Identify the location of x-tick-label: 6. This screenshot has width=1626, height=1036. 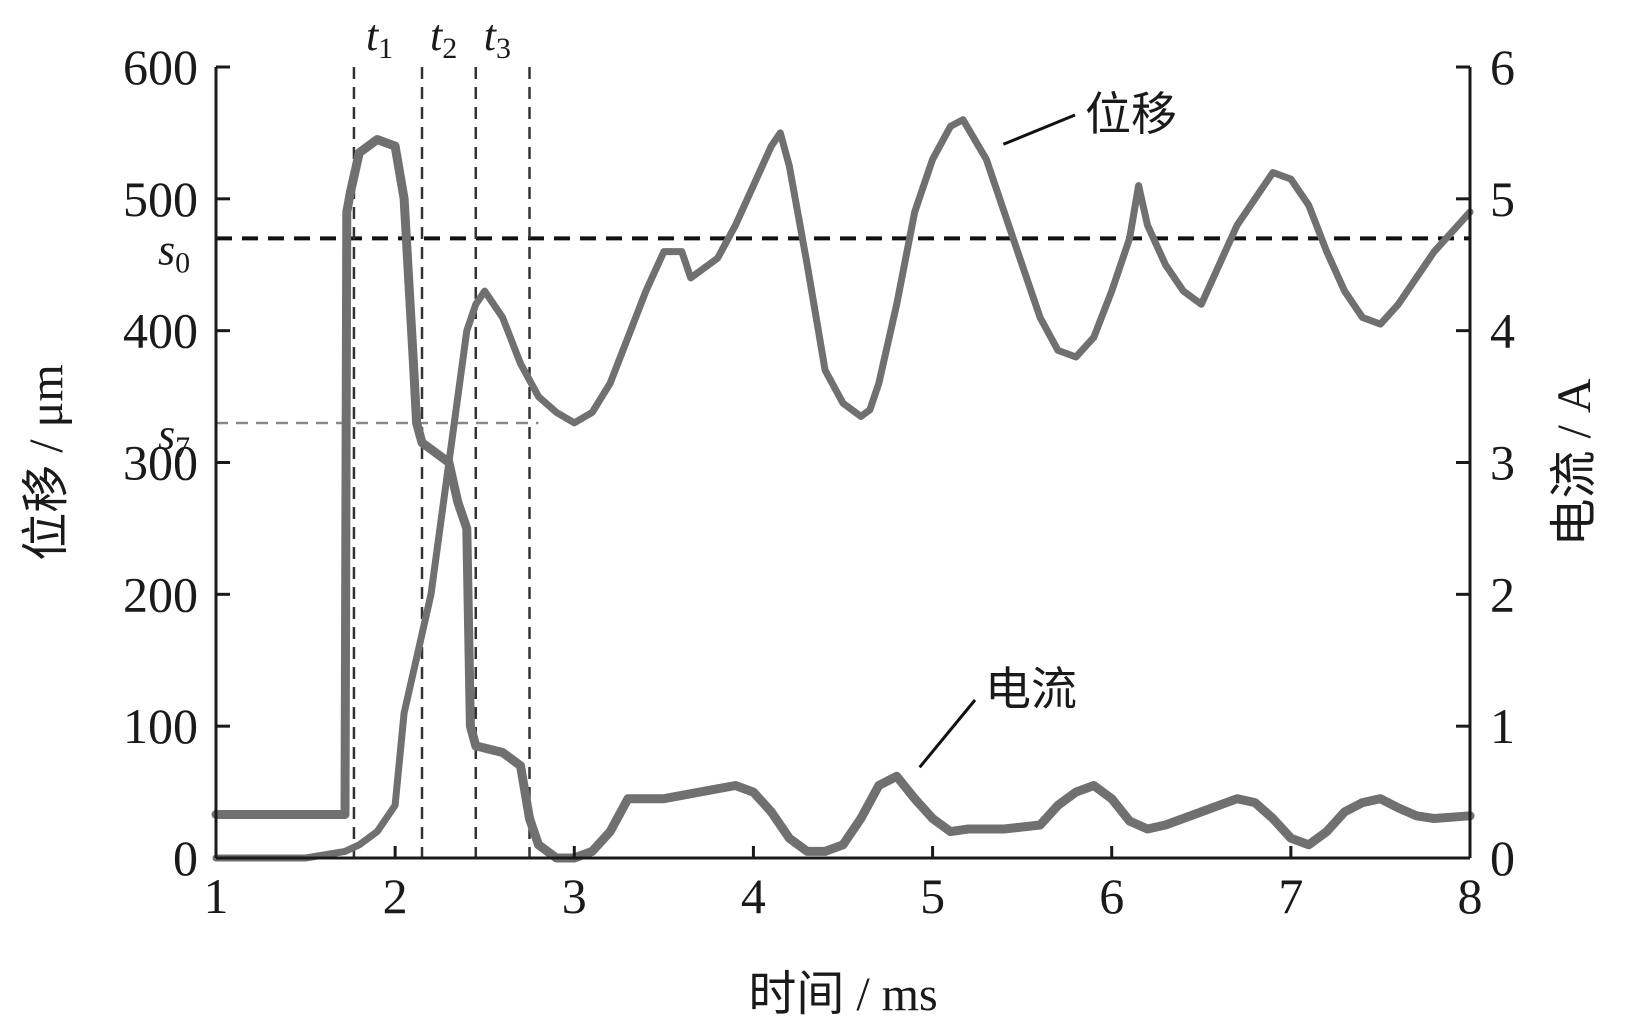
(1111, 896).